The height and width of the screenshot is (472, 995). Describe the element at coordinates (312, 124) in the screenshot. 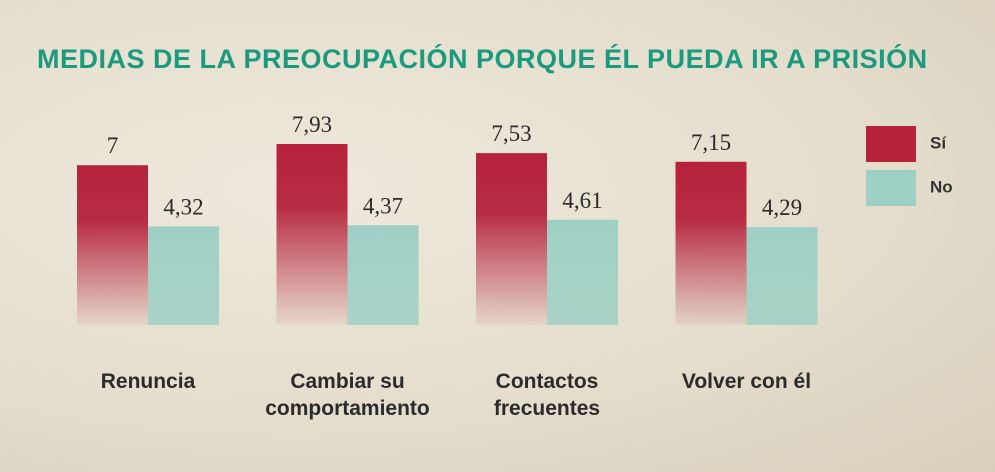

I see `value-label: 7,93` at that location.